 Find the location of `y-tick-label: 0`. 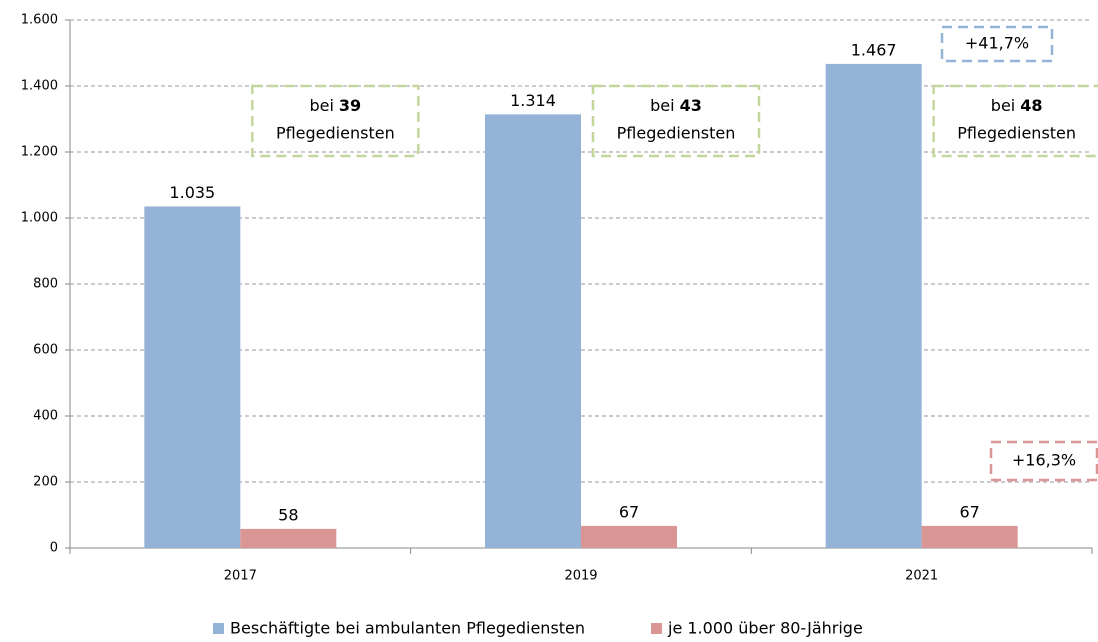

y-tick-label: 0 is located at coordinates (54, 548).